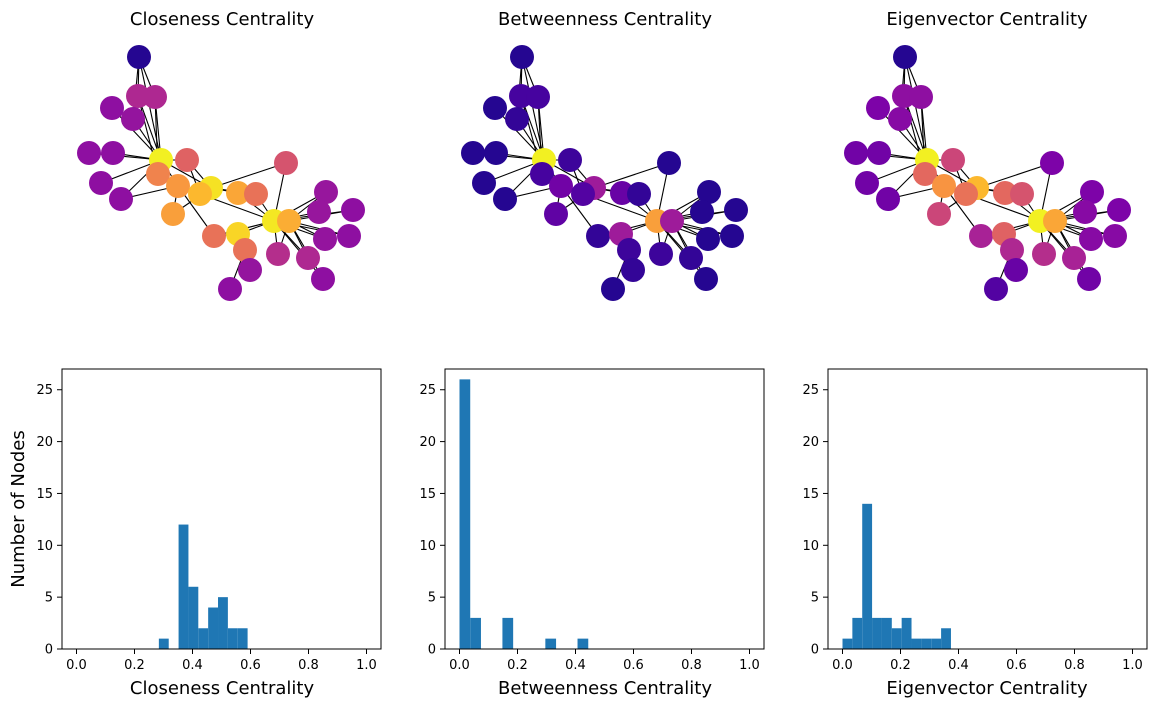 Image resolution: width=1157 pixels, height=707 pixels. Describe the element at coordinates (18, 508) in the screenshot. I see `histogram-ylabel: Number of Nodes` at that location.